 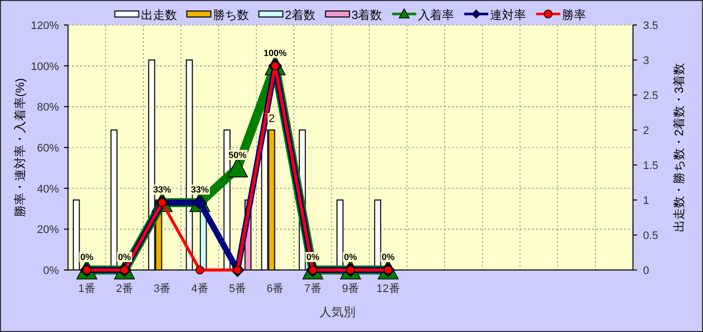 What do you see at coordinates (650, 26) in the screenshot?
I see `y2-tick-label: 3.5` at bounding box center [650, 26].